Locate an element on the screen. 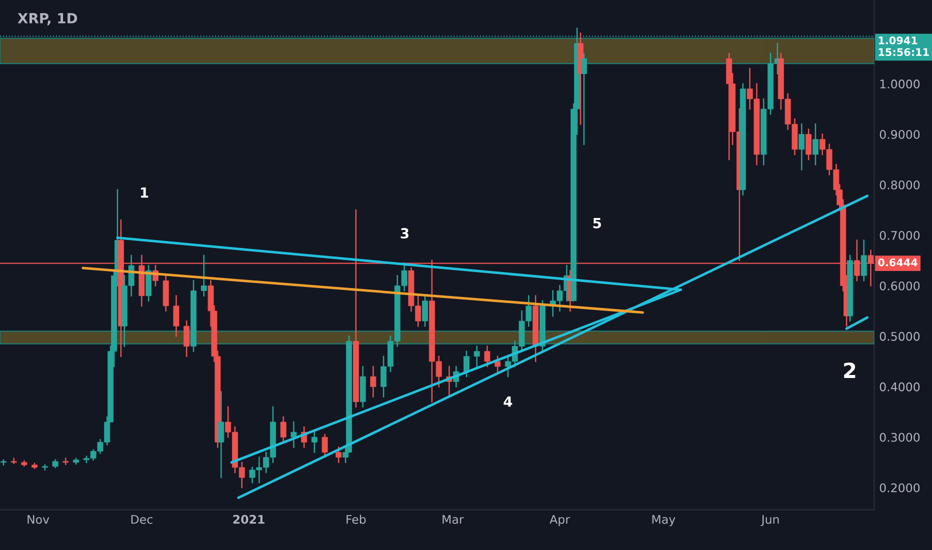  x-tick-label: Jun is located at coordinates (769, 520).